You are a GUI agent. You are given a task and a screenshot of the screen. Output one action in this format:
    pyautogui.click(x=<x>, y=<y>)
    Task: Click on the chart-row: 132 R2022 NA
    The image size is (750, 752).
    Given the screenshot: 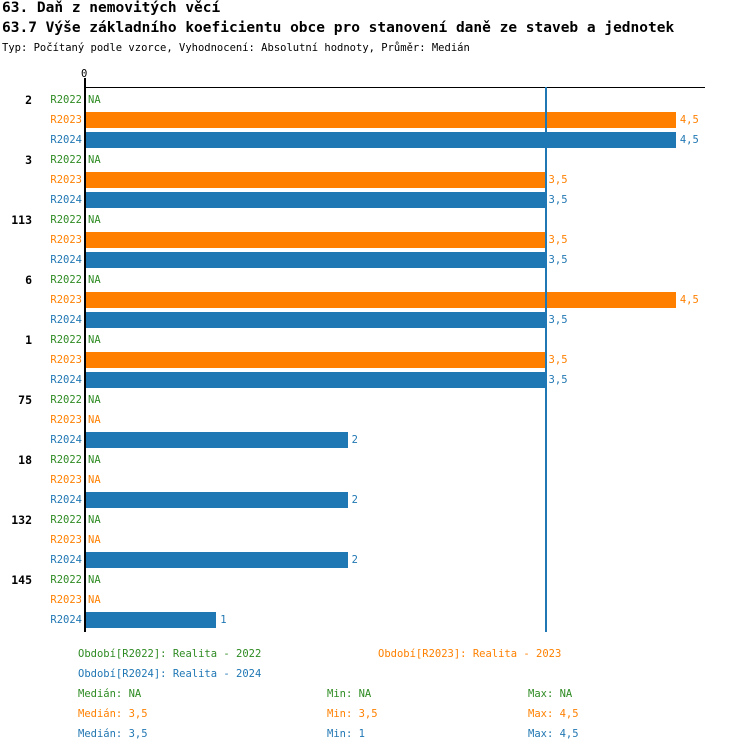 What is the action you would take?
    pyautogui.click(x=375, y=520)
    